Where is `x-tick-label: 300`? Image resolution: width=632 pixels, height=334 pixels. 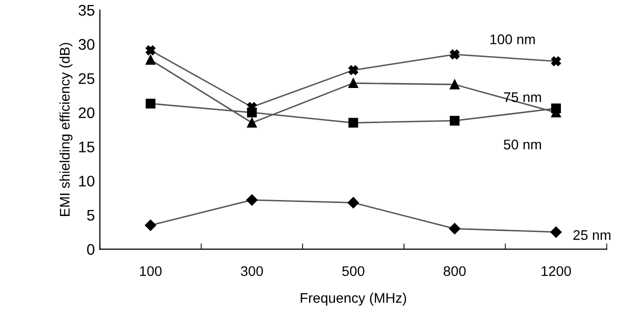
x-tick-label: 300 is located at coordinates (251, 271).